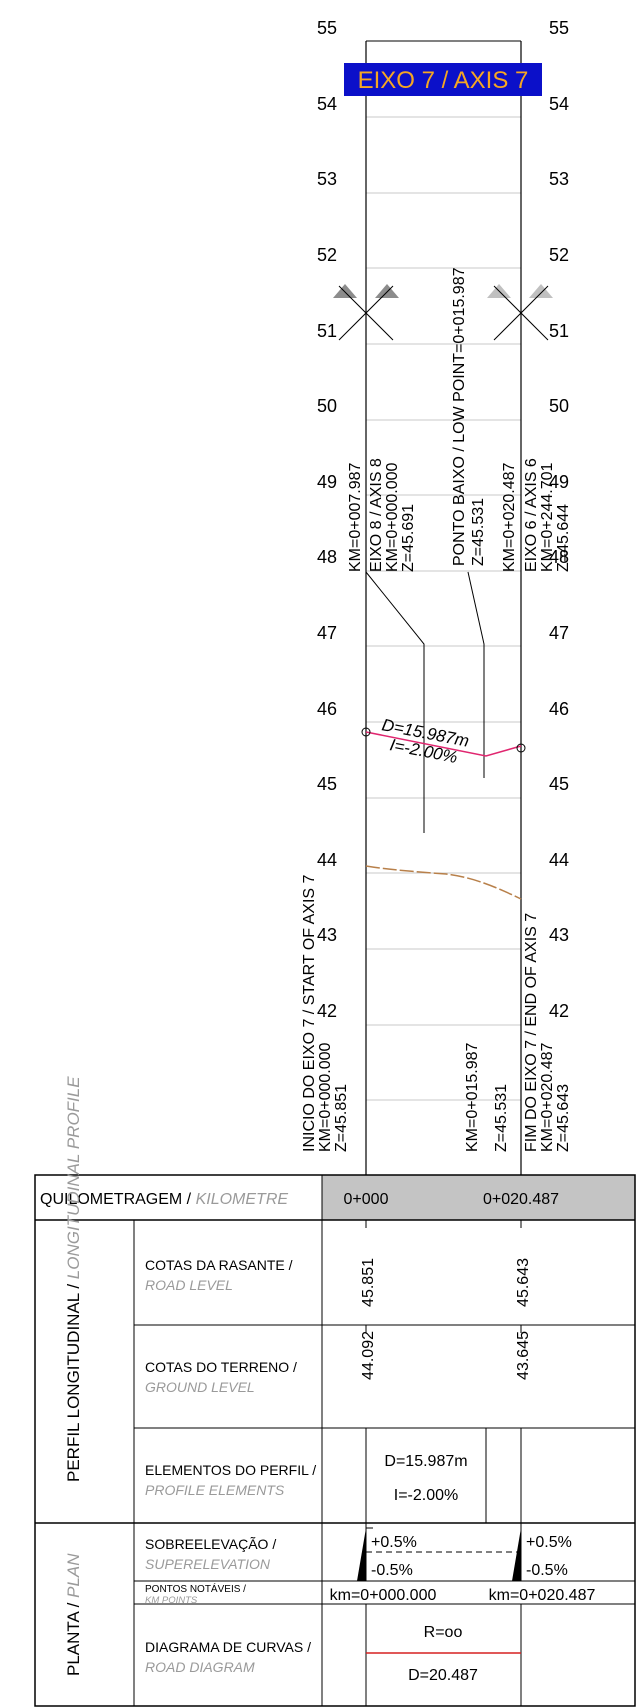 This screenshot has height=1708, width=637. What do you see at coordinates (200, 1667) in the screenshot?
I see `road-diagram-label-en: ROAD DIAGRAM` at bounding box center [200, 1667].